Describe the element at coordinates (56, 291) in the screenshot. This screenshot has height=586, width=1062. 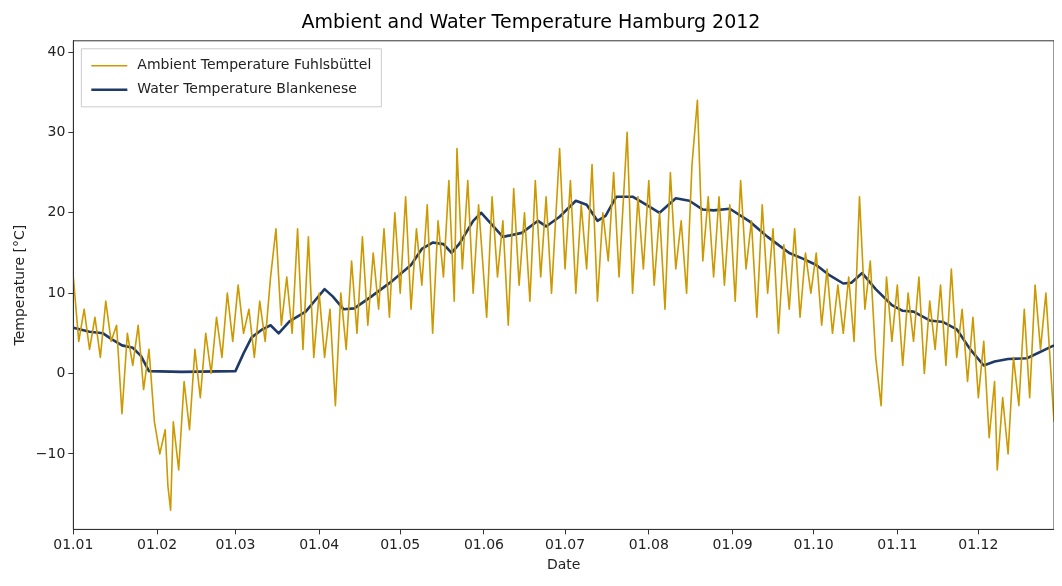
I see `y-tick-label: 10` at that location.